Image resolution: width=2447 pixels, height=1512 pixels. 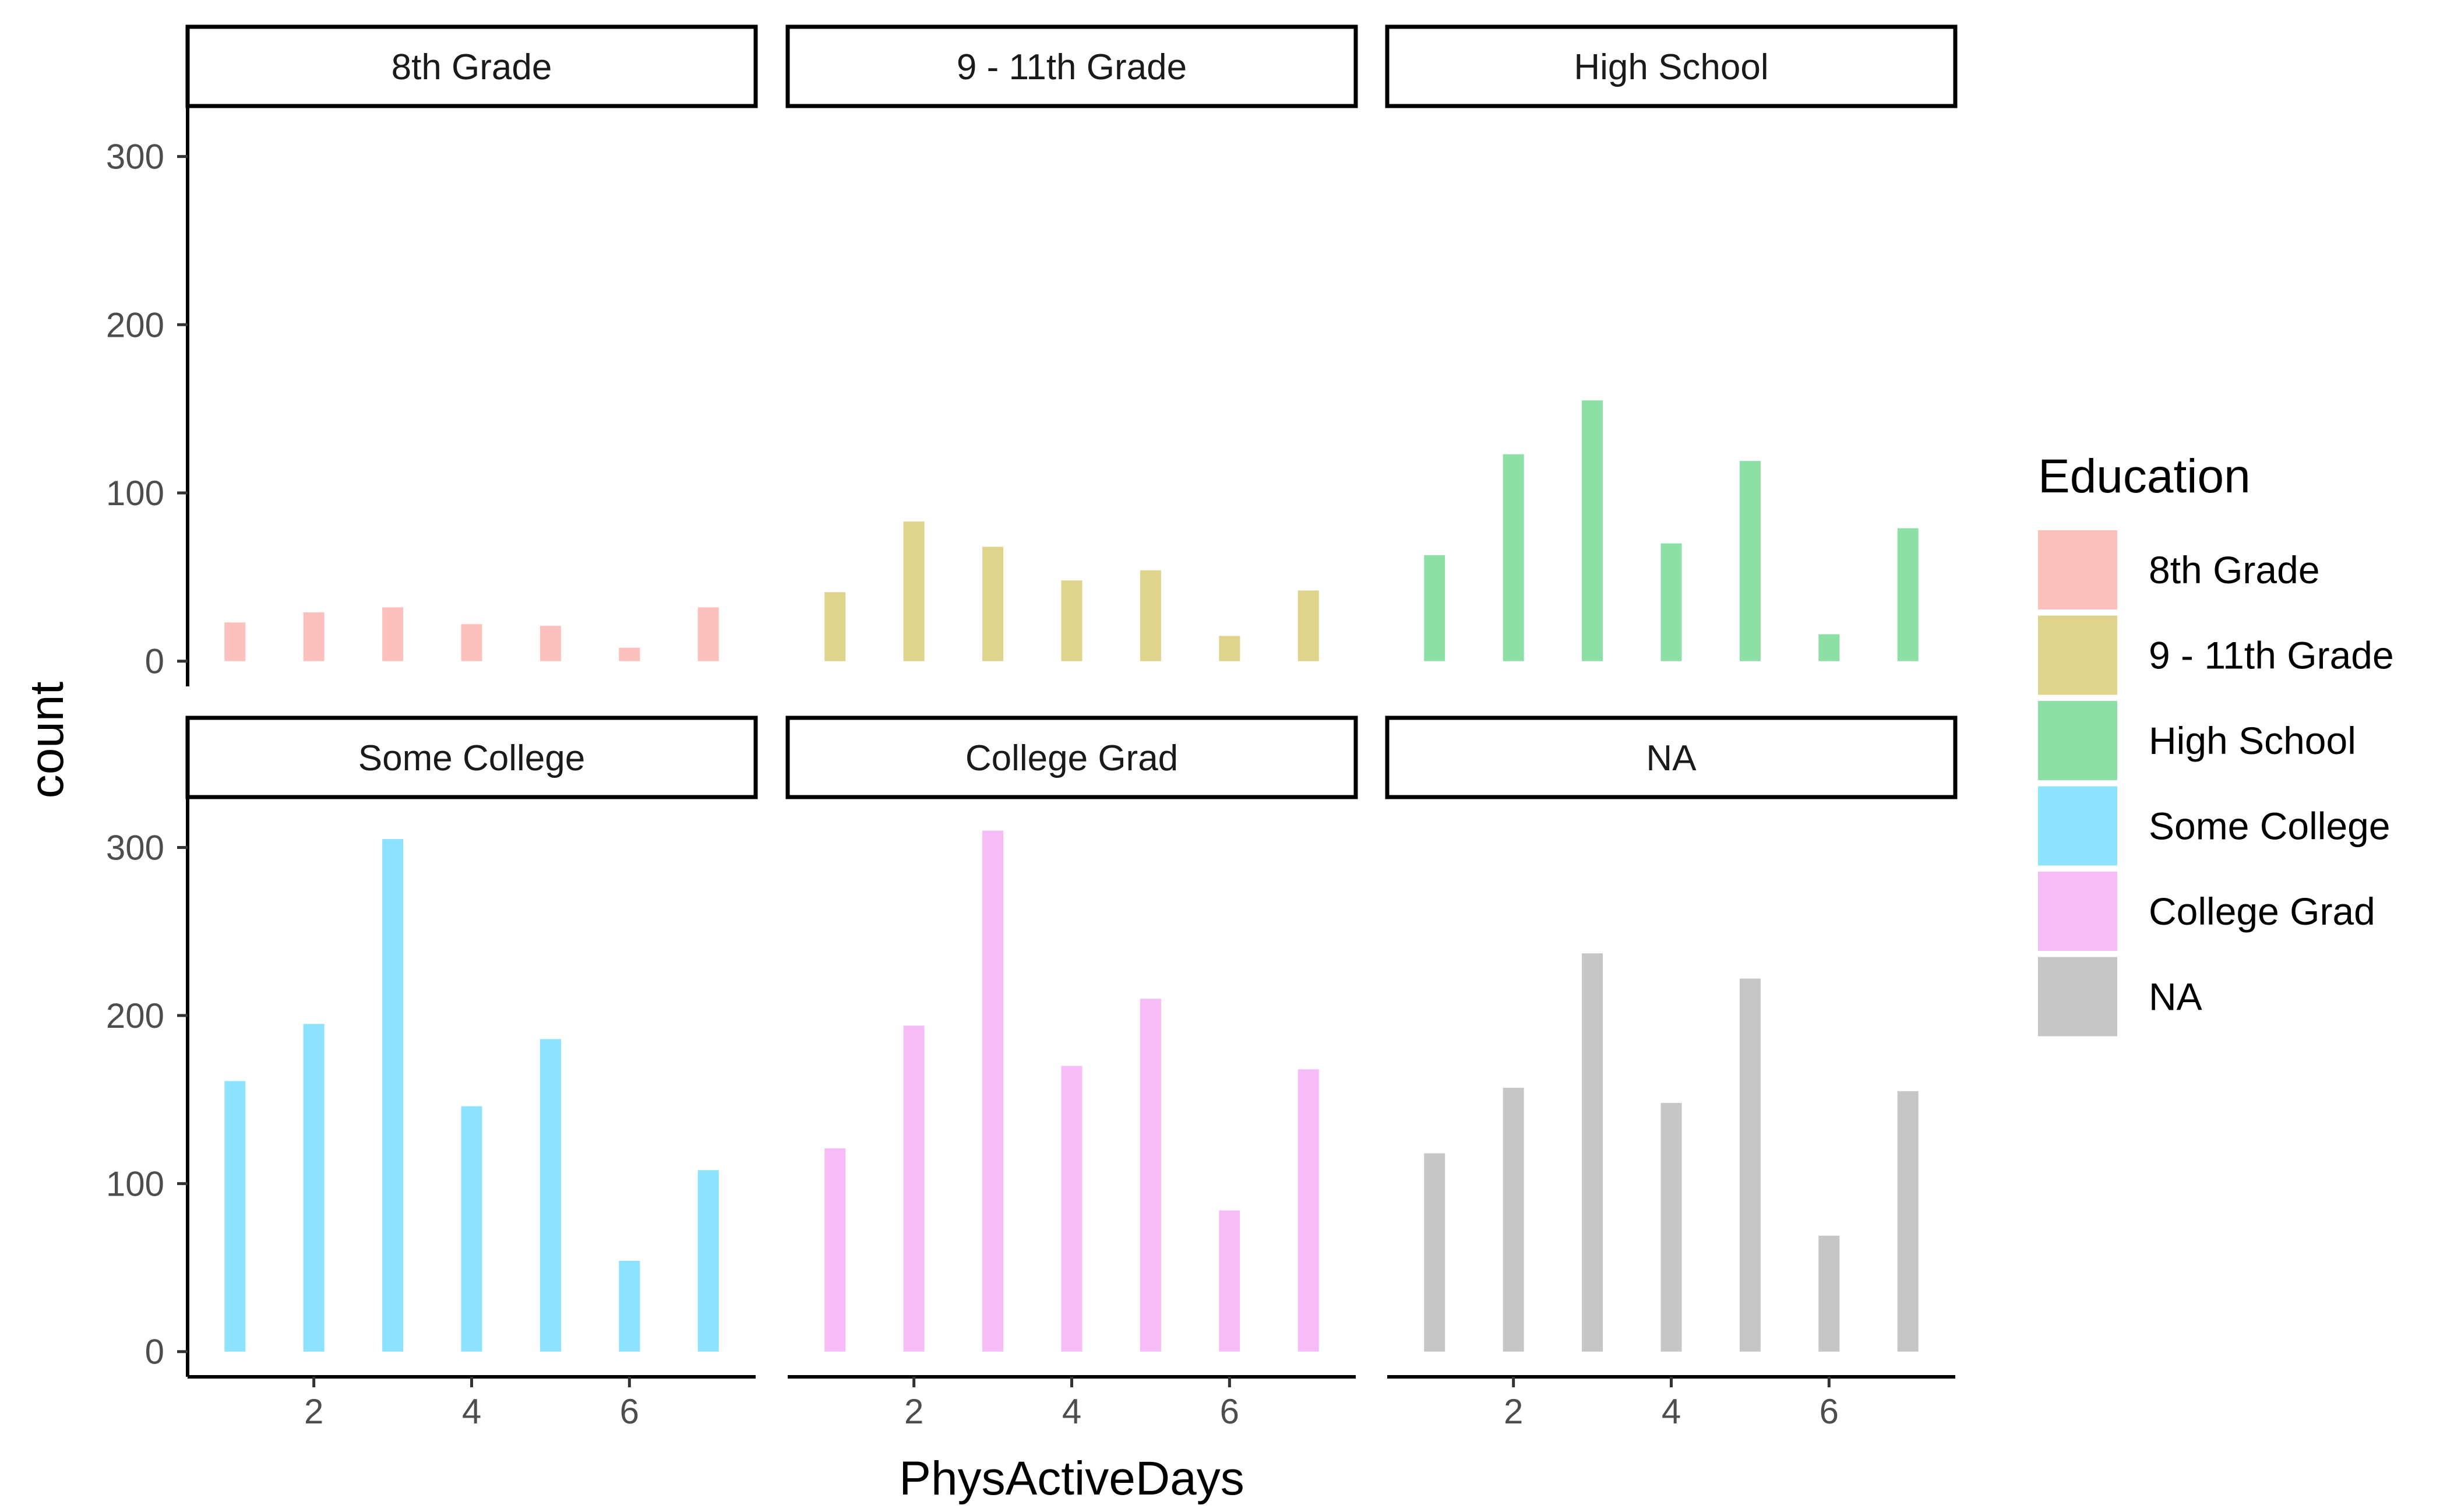 What do you see at coordinates (46, 739) in the screenshot?
I see `y-axis-title: count` at bounding box center [46, 739].